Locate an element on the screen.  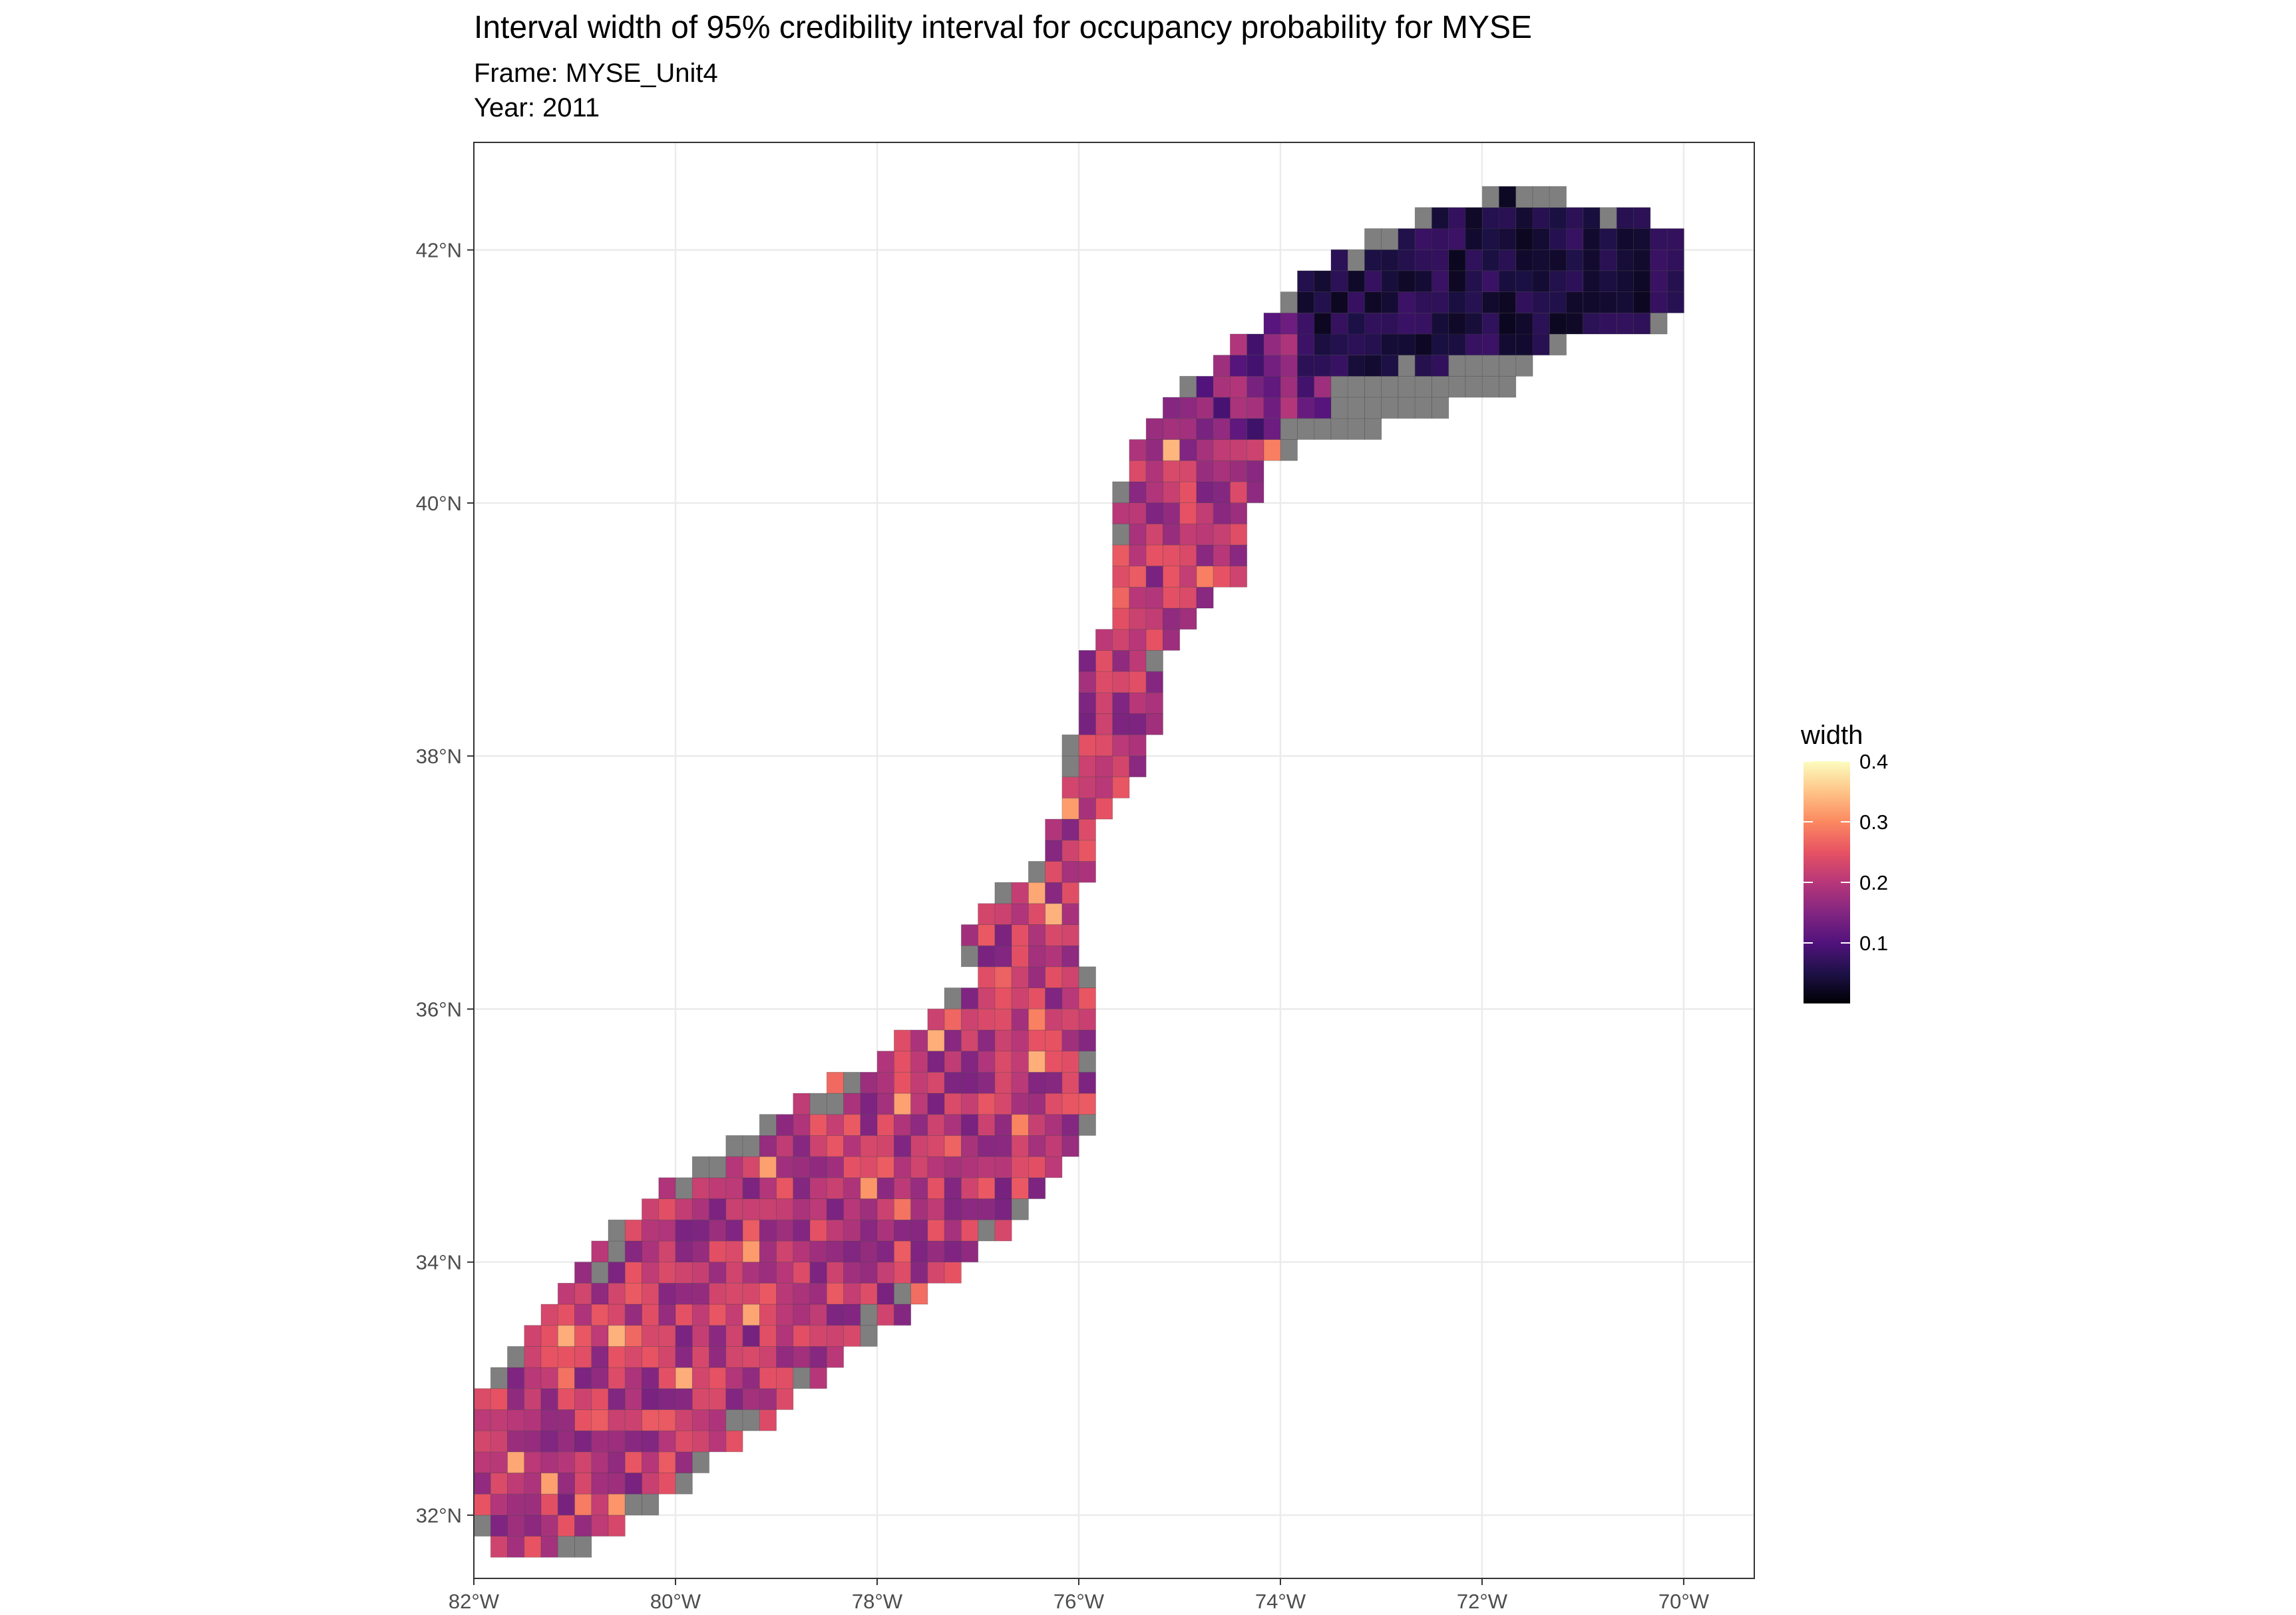
x-tick-label-2: 78°W is located at coordinates (877, 1601).